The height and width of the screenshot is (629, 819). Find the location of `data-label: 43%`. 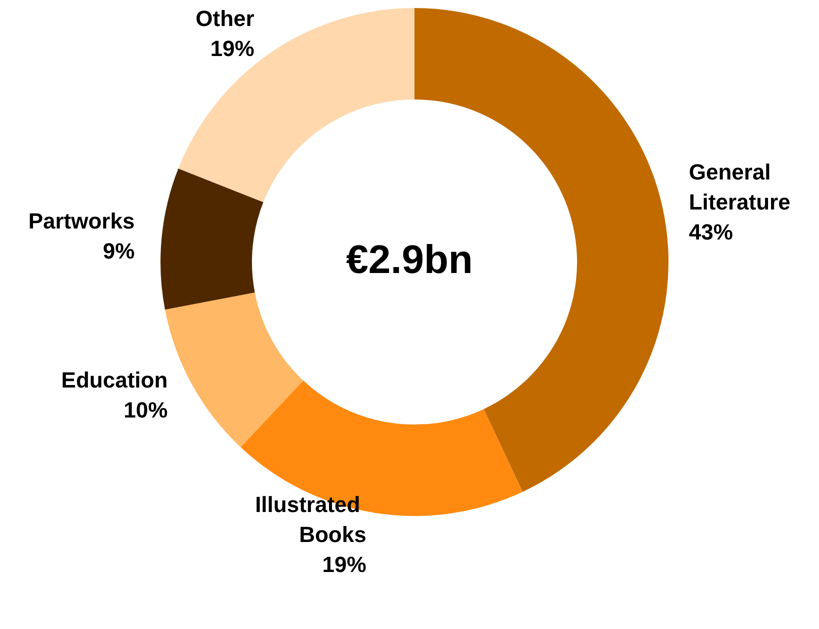

data-label: 43% is located at coordinates (710, 231).